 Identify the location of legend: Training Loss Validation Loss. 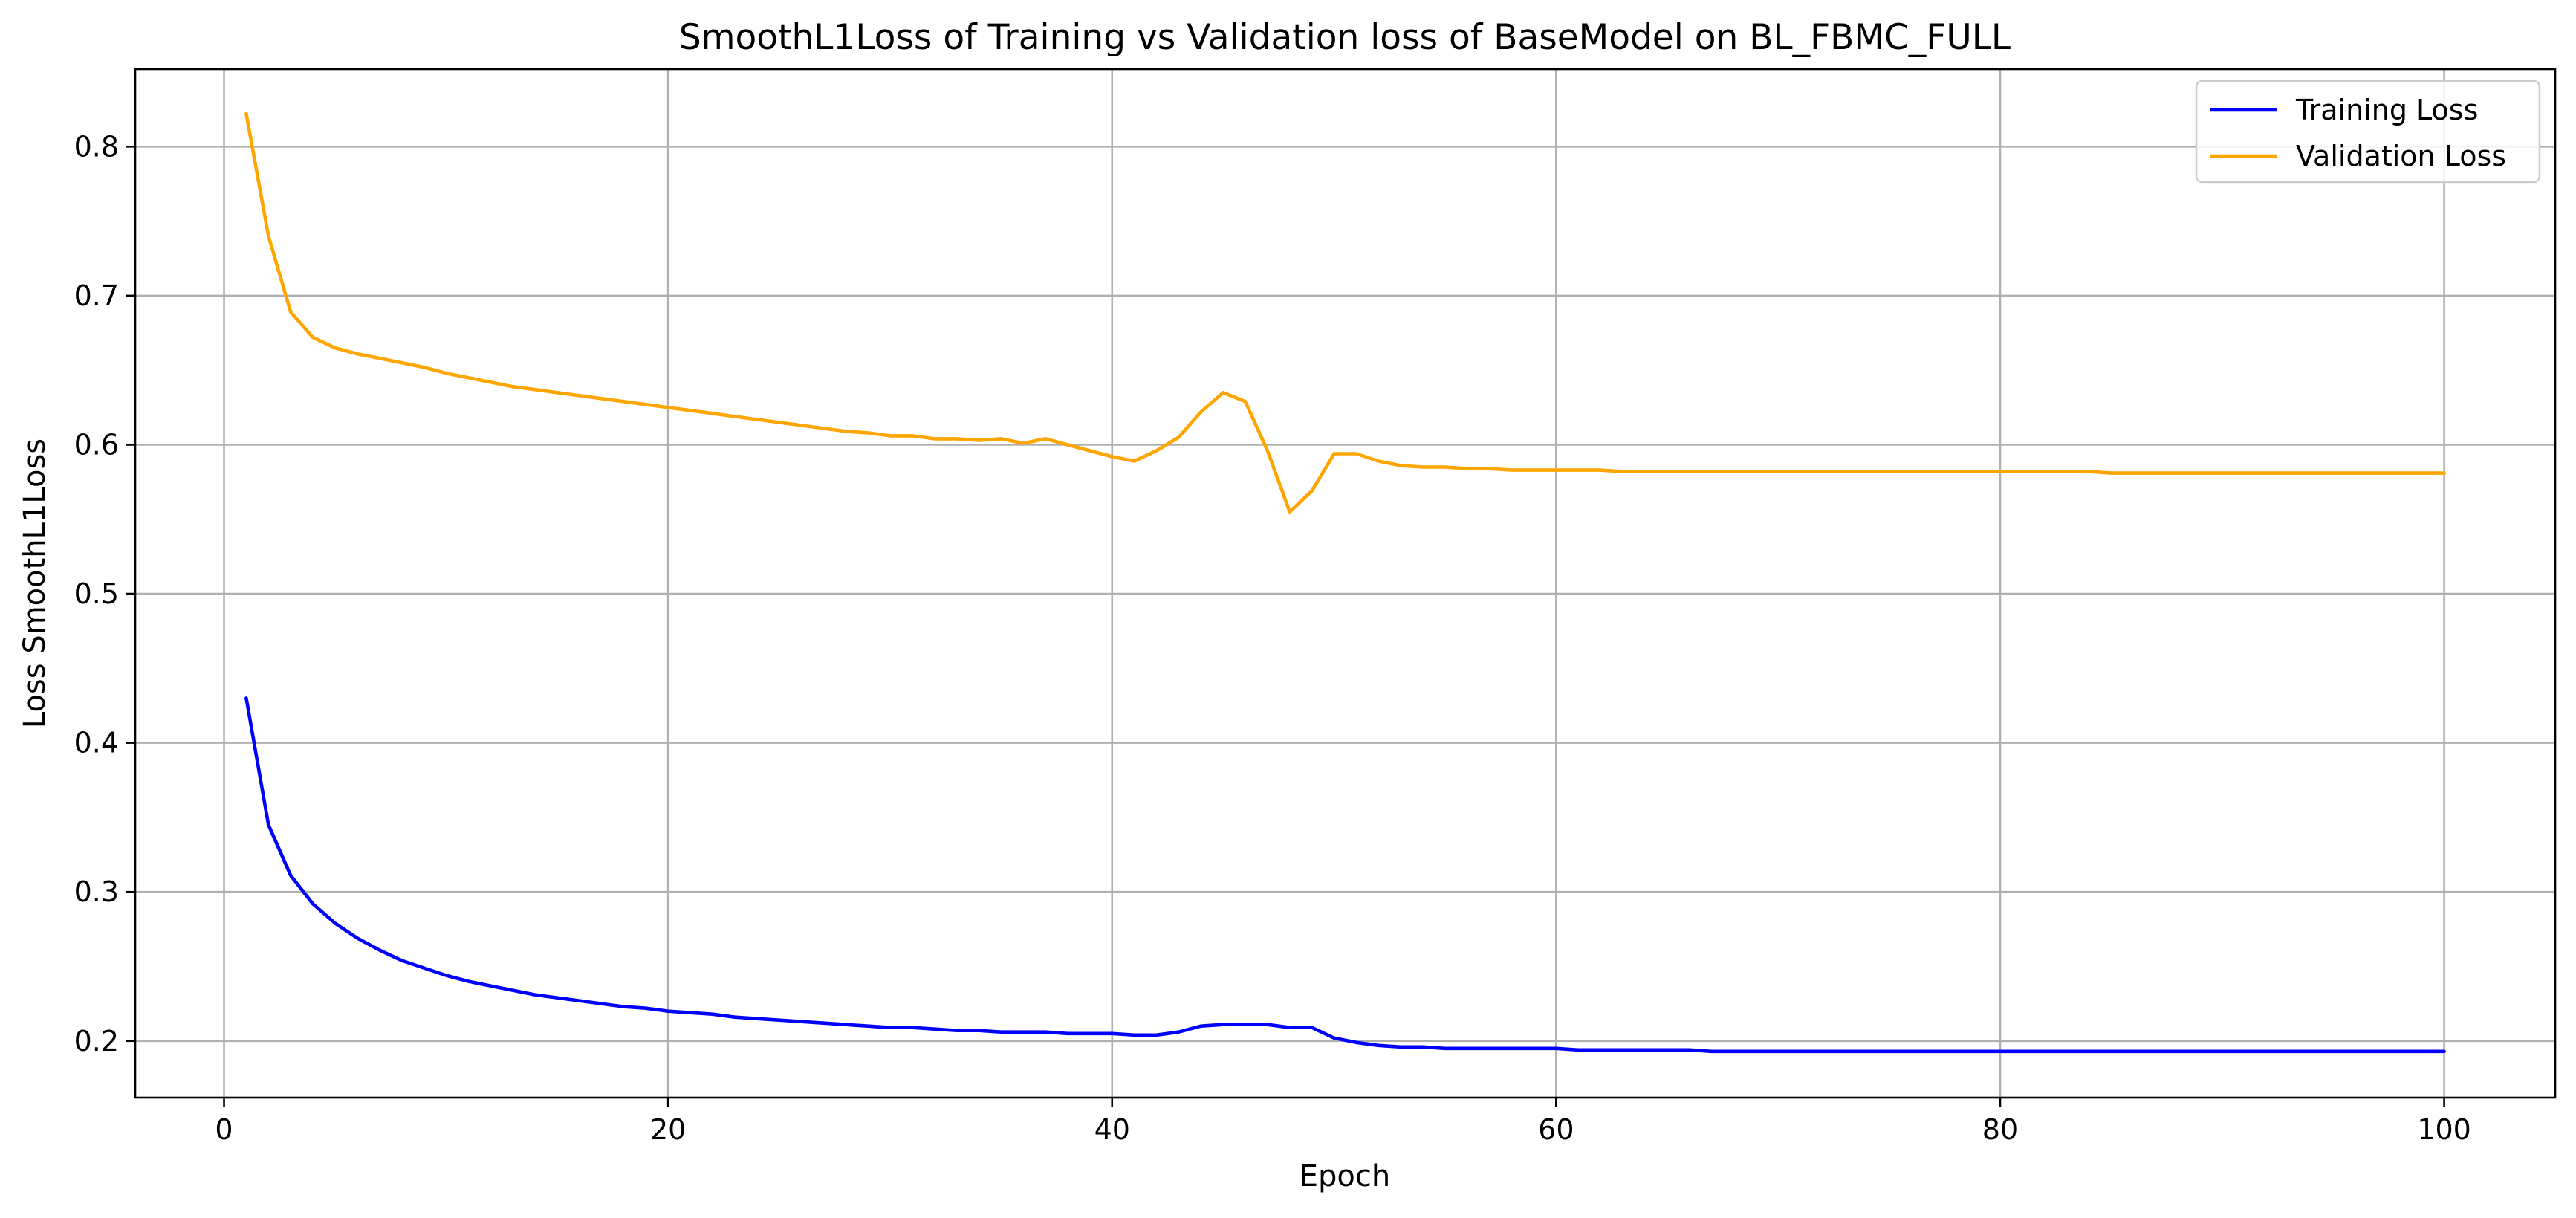
(2368, 132).